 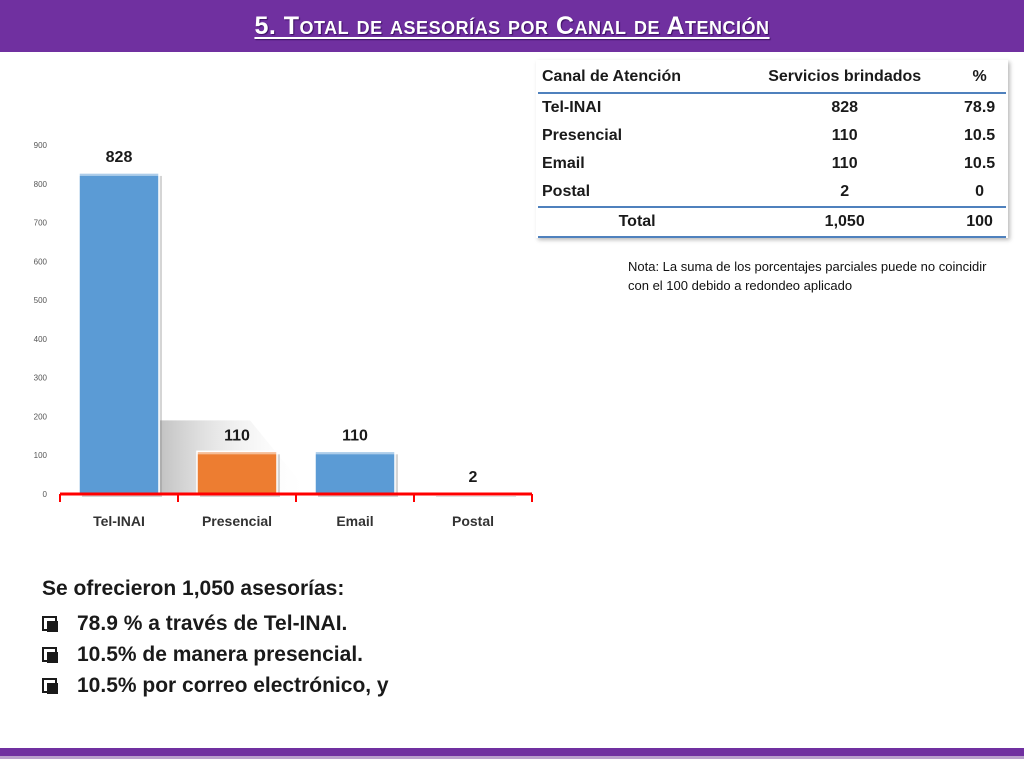 What do you see at coordinates (473, 521) in the screenshot?
I see `x-tick-label: Postal` at bounding box center [473, 521].